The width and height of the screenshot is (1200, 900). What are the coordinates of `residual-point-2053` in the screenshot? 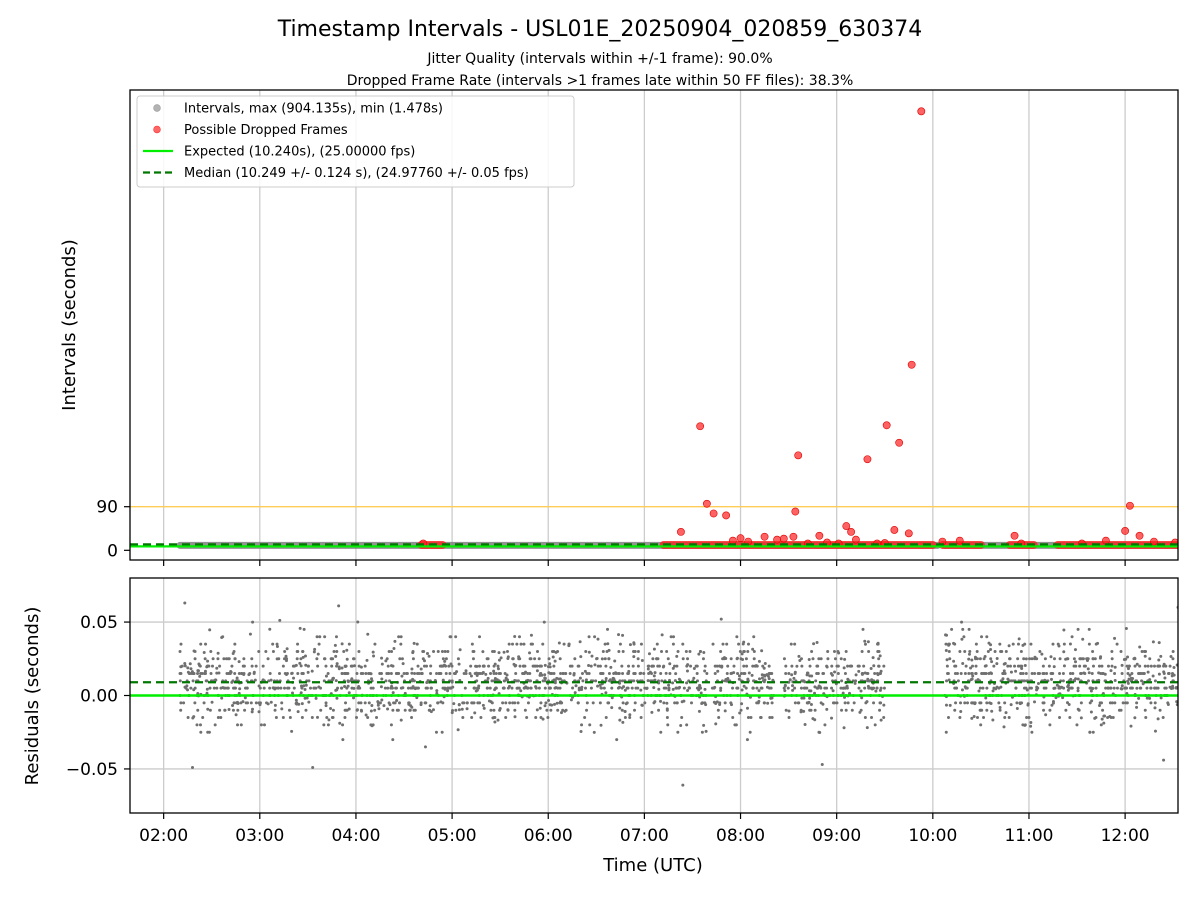 It's located at (1060, 718).